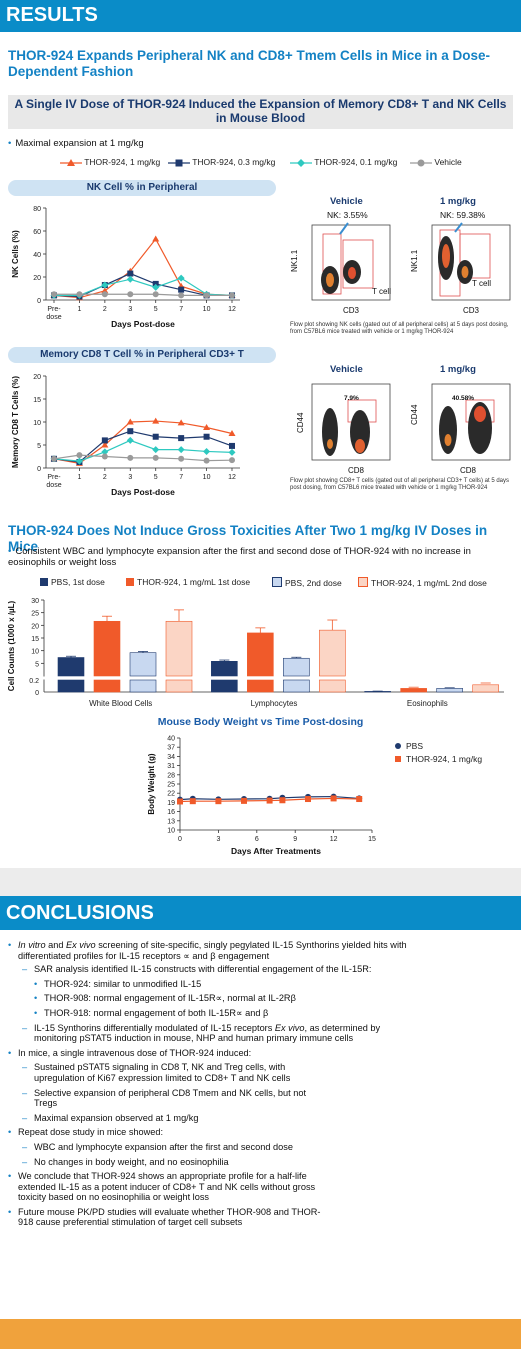 The height and width of the screenshot is (1349, 521). I want to click on swatch-icon, so click(277, 582).